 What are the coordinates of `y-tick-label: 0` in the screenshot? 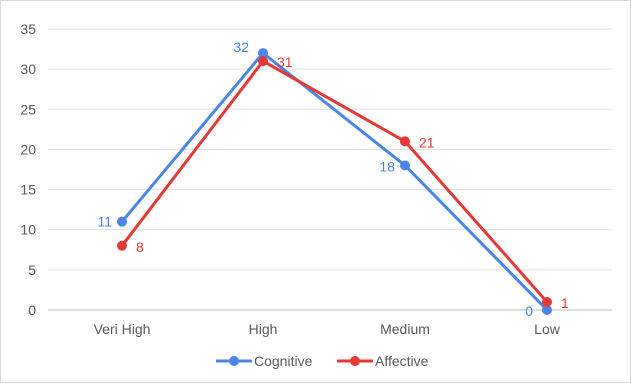 It's located at (32, 310).